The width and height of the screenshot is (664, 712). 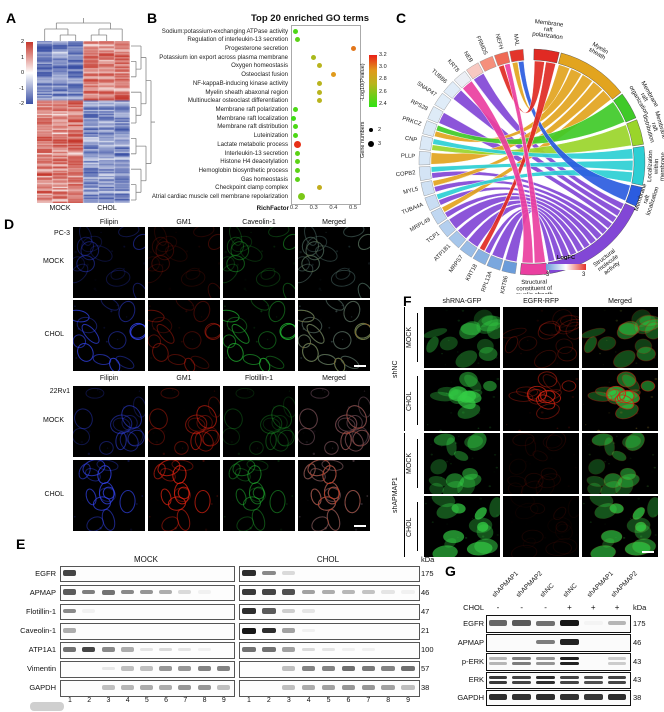 What do you see at coordinates (648, 552) in the screenshot?
I see `scale-bar` at bounding box center [648, 552].